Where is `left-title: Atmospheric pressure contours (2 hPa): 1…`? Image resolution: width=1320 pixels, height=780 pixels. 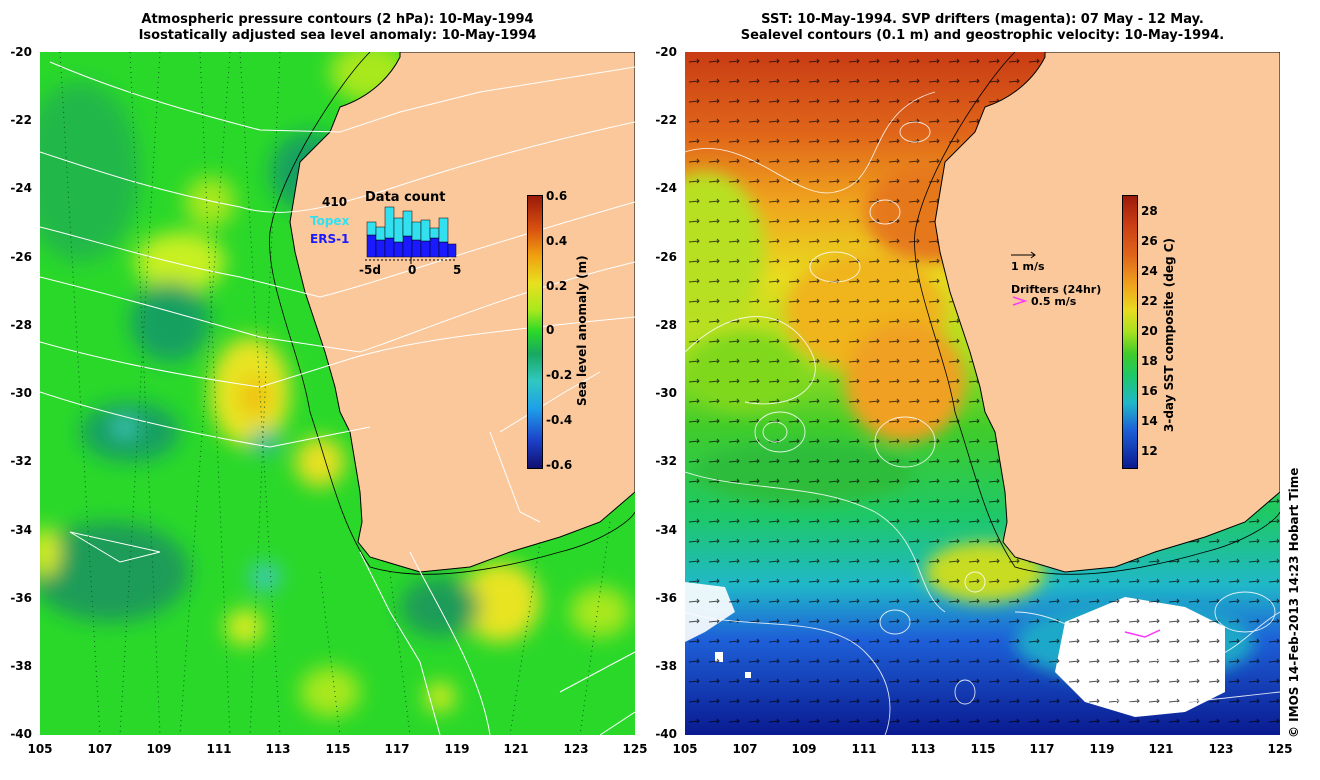 left-title: Atmospheric pressure contours (2 hPa): 1… is located at coordinates (337, 28).